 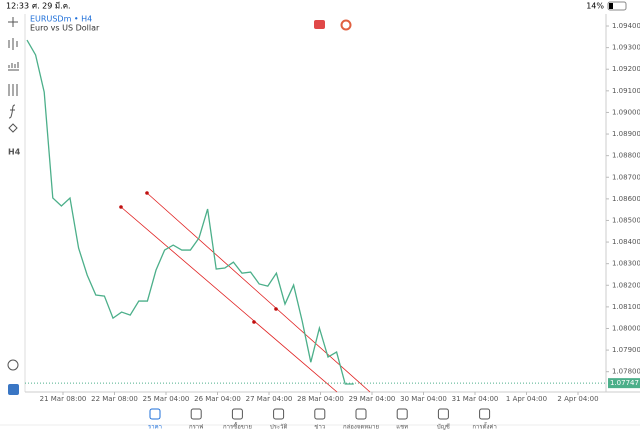 What do you see at coordinates (13, 66) in the screenshot?
I see `volume-tool` at bounding box center [13, 66].